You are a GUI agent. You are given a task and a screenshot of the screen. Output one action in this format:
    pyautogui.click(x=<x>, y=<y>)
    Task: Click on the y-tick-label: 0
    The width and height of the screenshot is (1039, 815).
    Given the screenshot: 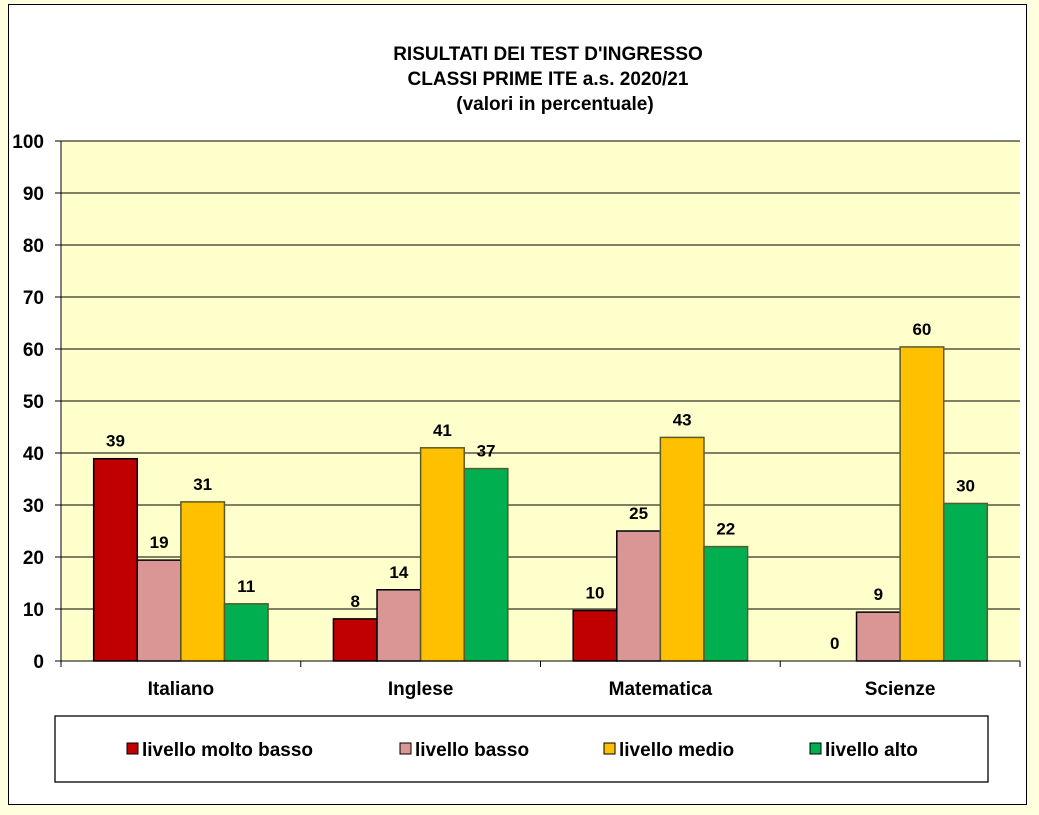 What is the action you would take?
    pyautogui.click(x=38, y=662)
    